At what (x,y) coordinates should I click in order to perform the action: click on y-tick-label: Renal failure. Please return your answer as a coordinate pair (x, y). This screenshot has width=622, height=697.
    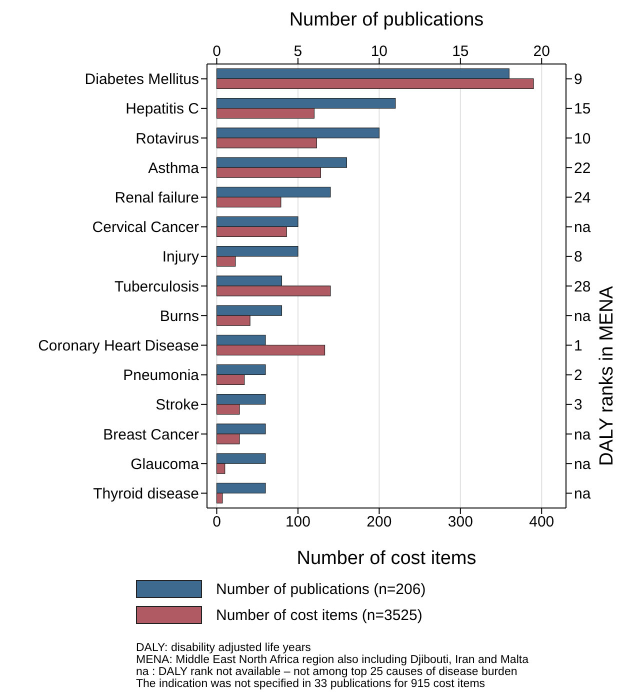
    Looking at the image, I should click on (156, 198).